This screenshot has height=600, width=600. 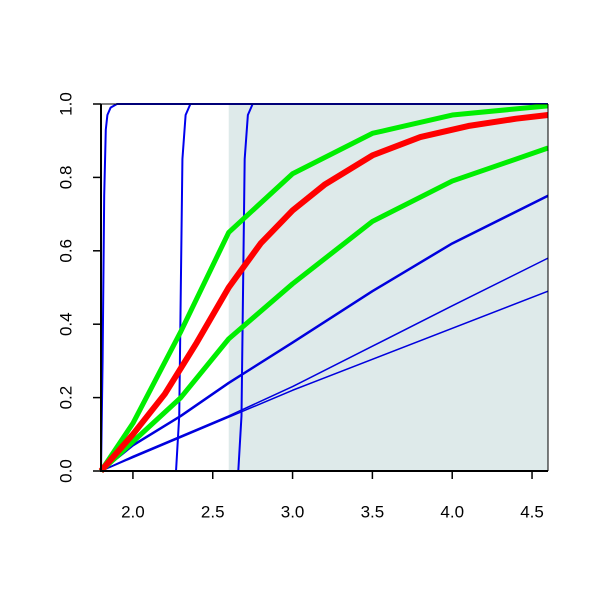 What do you see at coordinates (532, 511) in the screenshot?
I see `x-tick-label: 4.5` at bounding box center [532, 511].